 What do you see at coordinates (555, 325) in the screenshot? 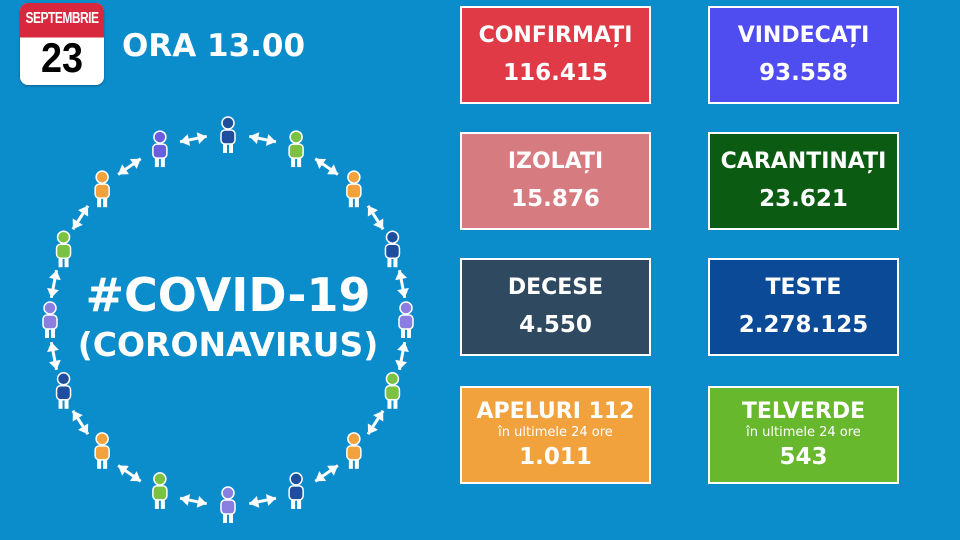
I see `card-value: 4.550` at bounding box center [555, 325].